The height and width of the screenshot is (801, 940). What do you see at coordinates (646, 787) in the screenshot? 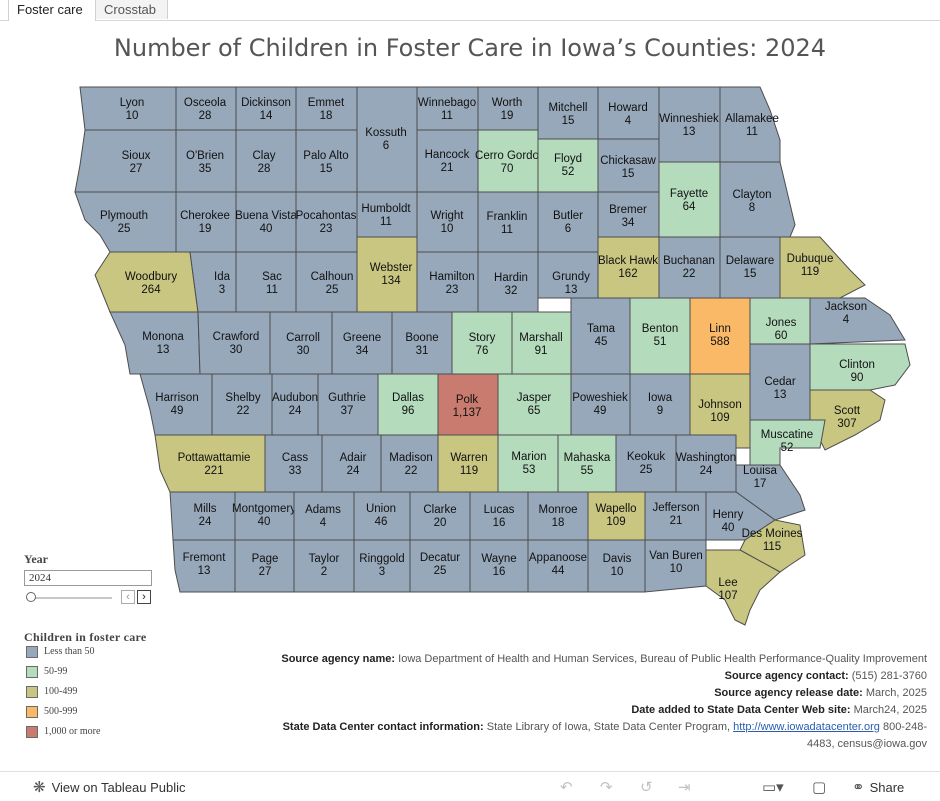
I see `revert-button: ↺` at bounding box center [646, 787].